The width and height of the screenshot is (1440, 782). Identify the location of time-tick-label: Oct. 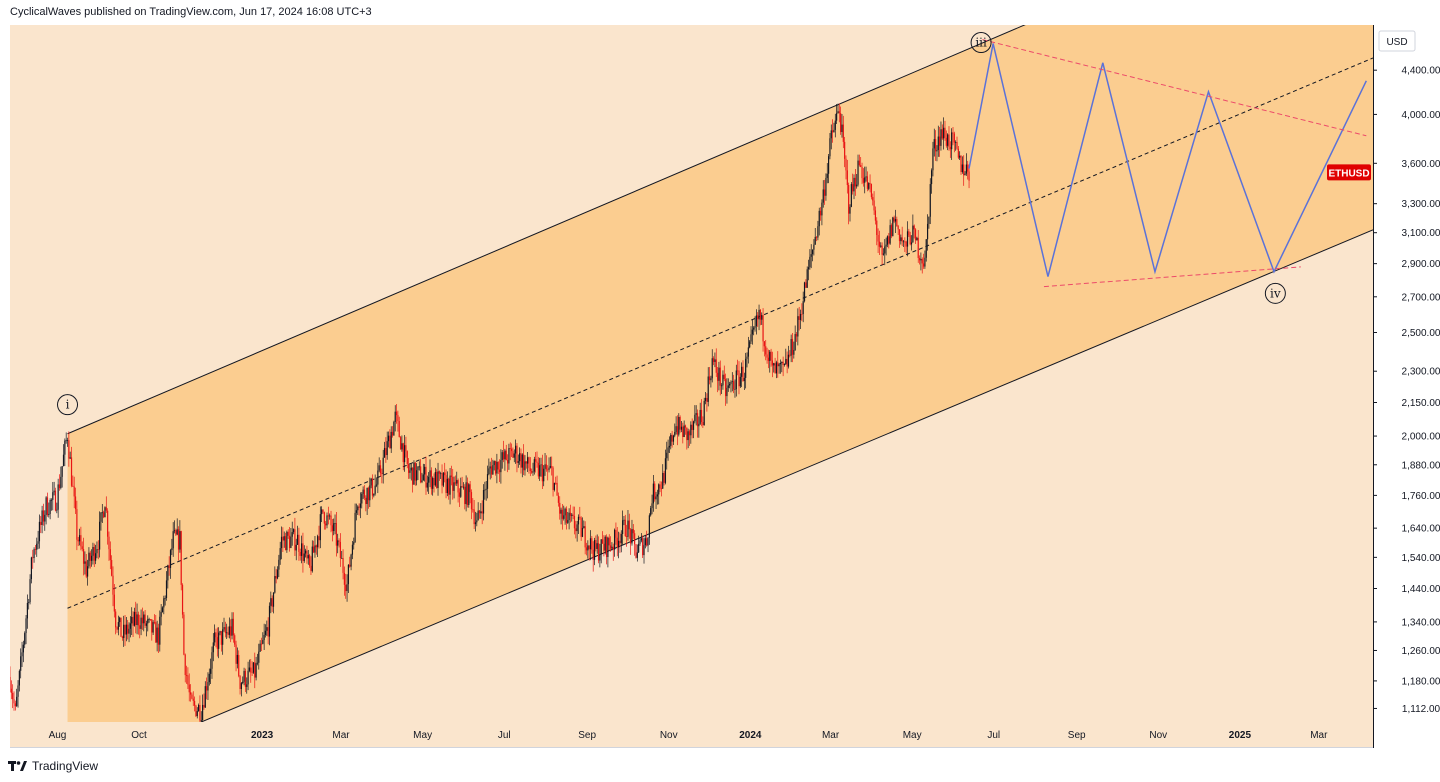
(139, 735).